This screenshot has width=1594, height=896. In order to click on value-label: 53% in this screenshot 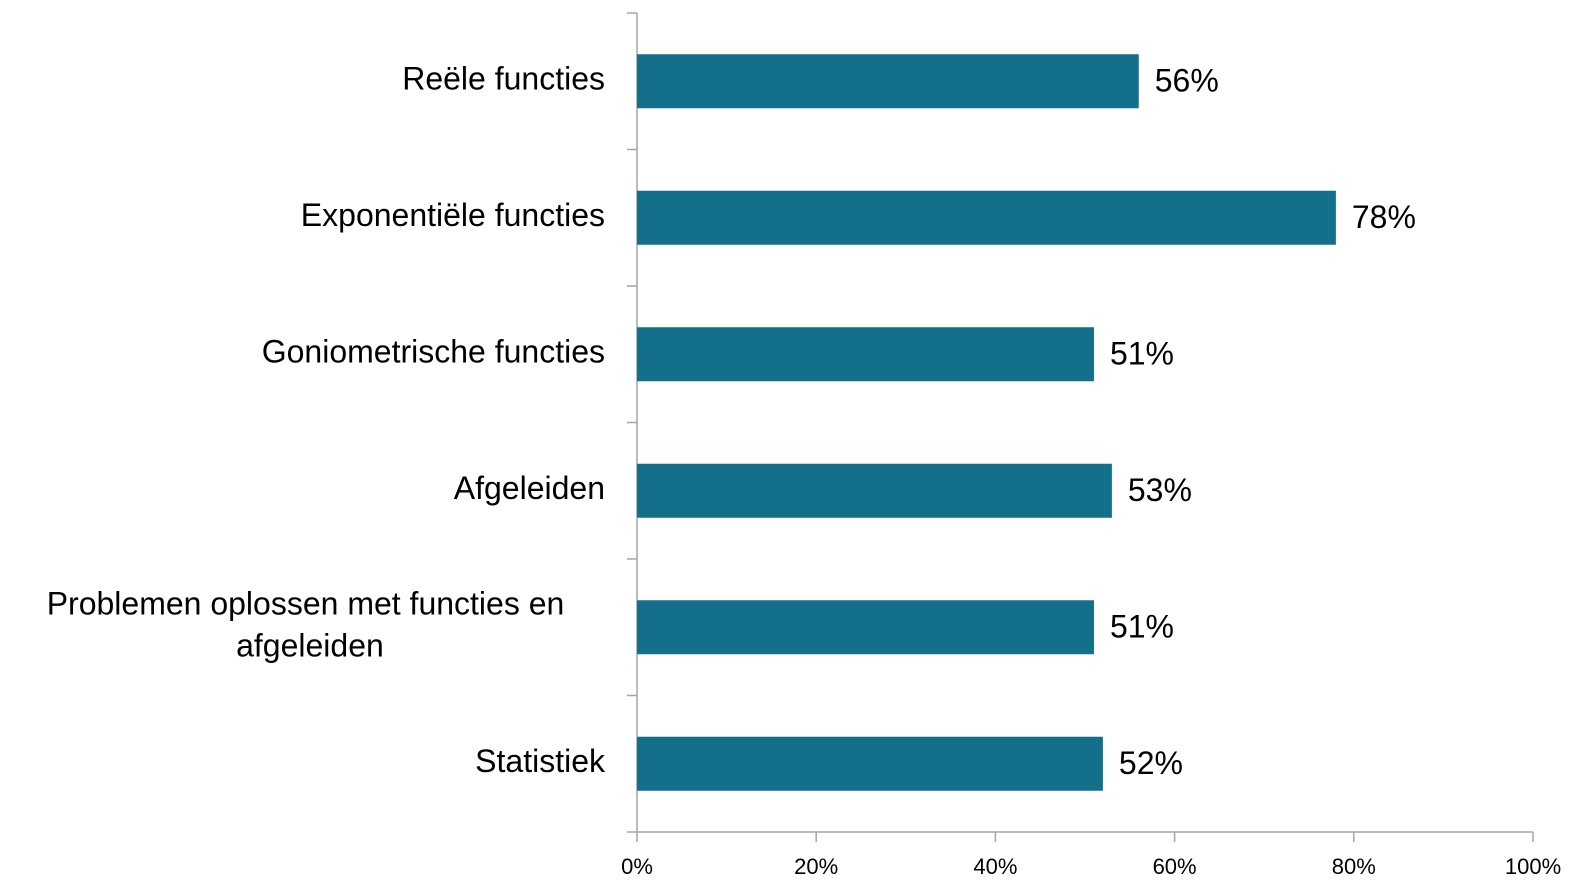, I will do `click(1160, 490)`.